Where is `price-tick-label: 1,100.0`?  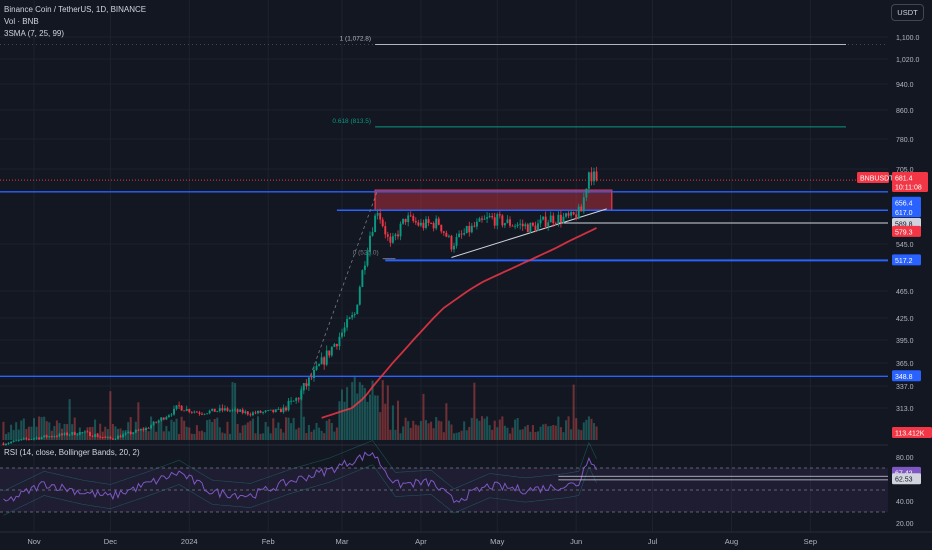
price-tick-label: 1,100.0 is located at coordinates (907, 38).